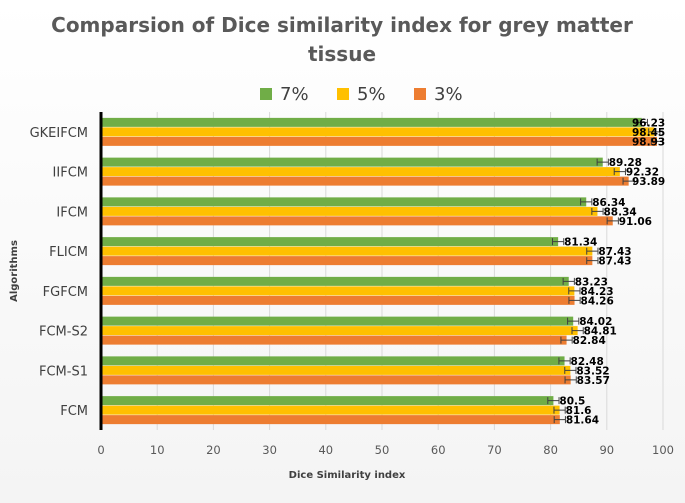 Image resolution: width=685 pixels, height=503 pixels. What do you see at coordinates (587, 362) in the screenshot?
I see `data-label: 82.48` at bounding box center [587, 362].